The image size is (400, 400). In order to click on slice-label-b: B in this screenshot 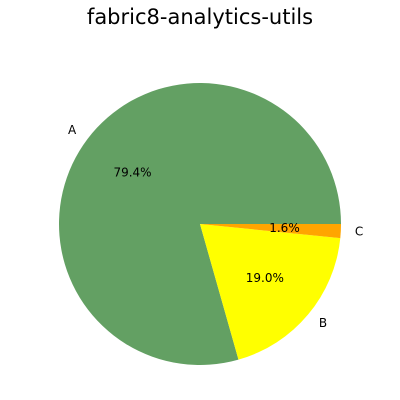, I will do `click(323, 323)`.